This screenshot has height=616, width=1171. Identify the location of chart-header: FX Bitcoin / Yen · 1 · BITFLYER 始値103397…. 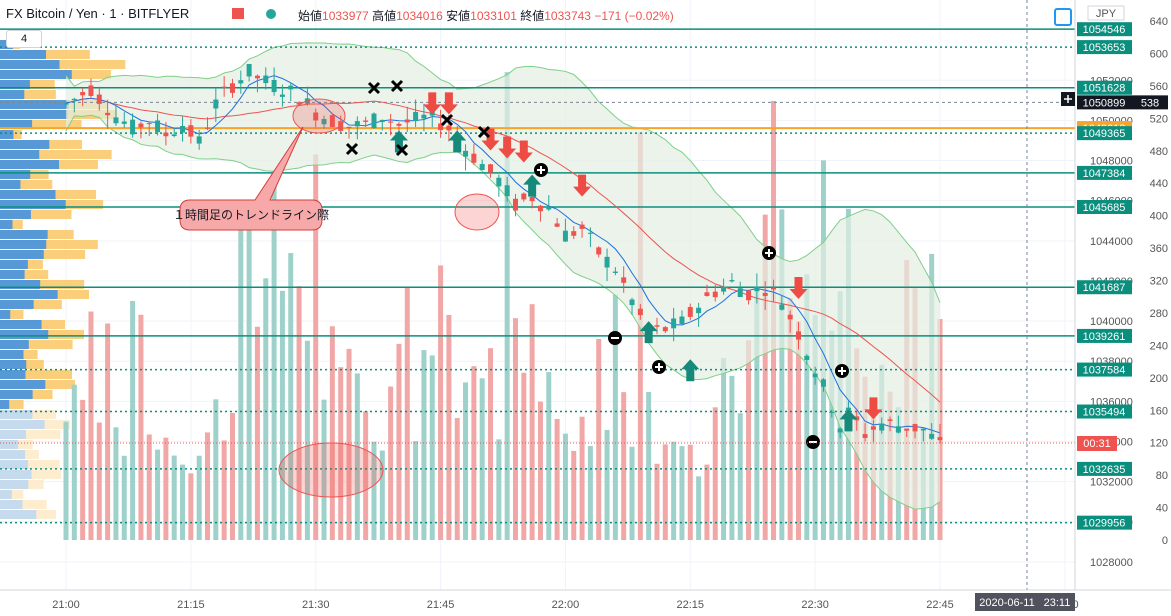
(537, 14).